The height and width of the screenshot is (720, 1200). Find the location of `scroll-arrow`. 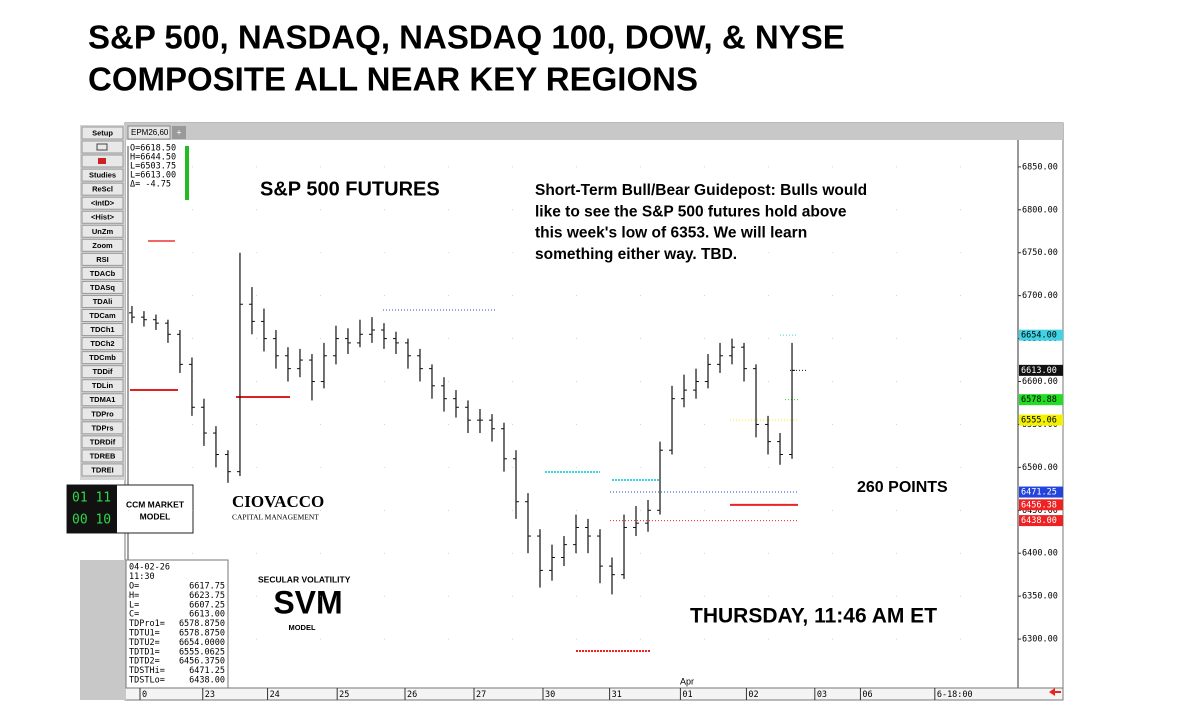

scroll-arrow is located at coordinates (1055, 692).